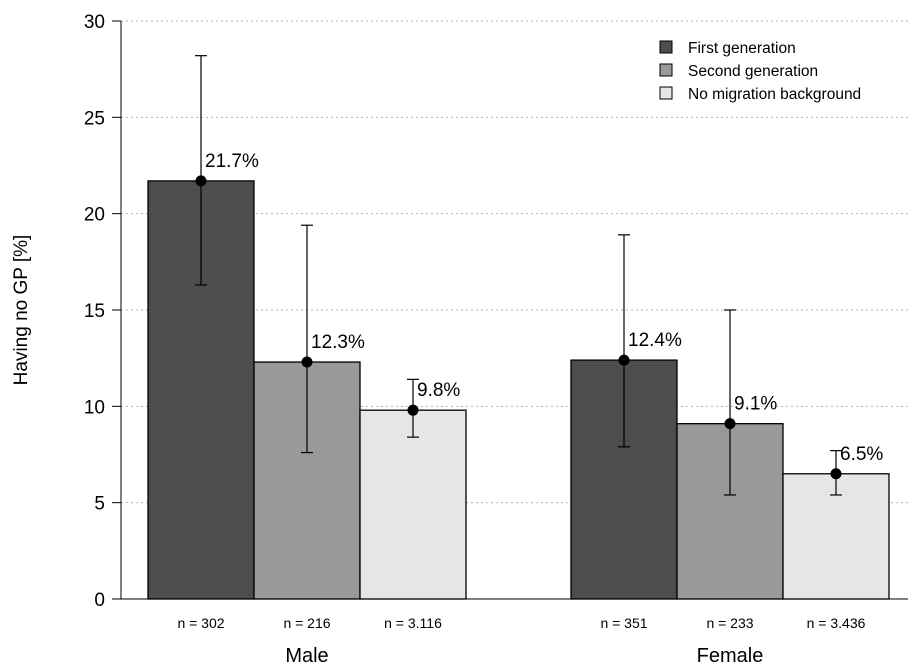  What do you see at coordinates (655, 340) in the screenshot?
I see `data-label: 12.4%` at bounding box center [655, 340].